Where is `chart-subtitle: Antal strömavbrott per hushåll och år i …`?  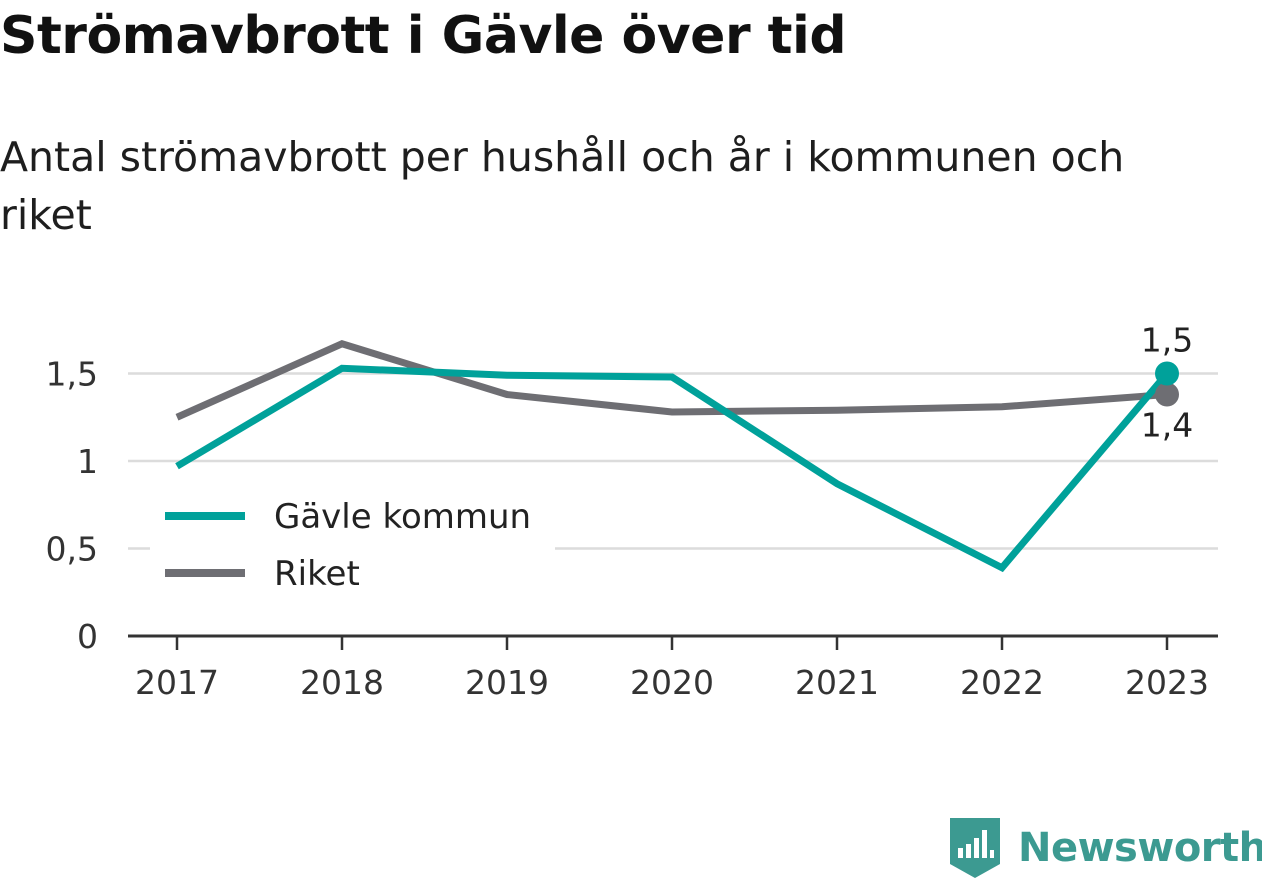 chart-subtitle: Antal strömavbrott per hushåll och år i … is located at coordinates (562, 186).